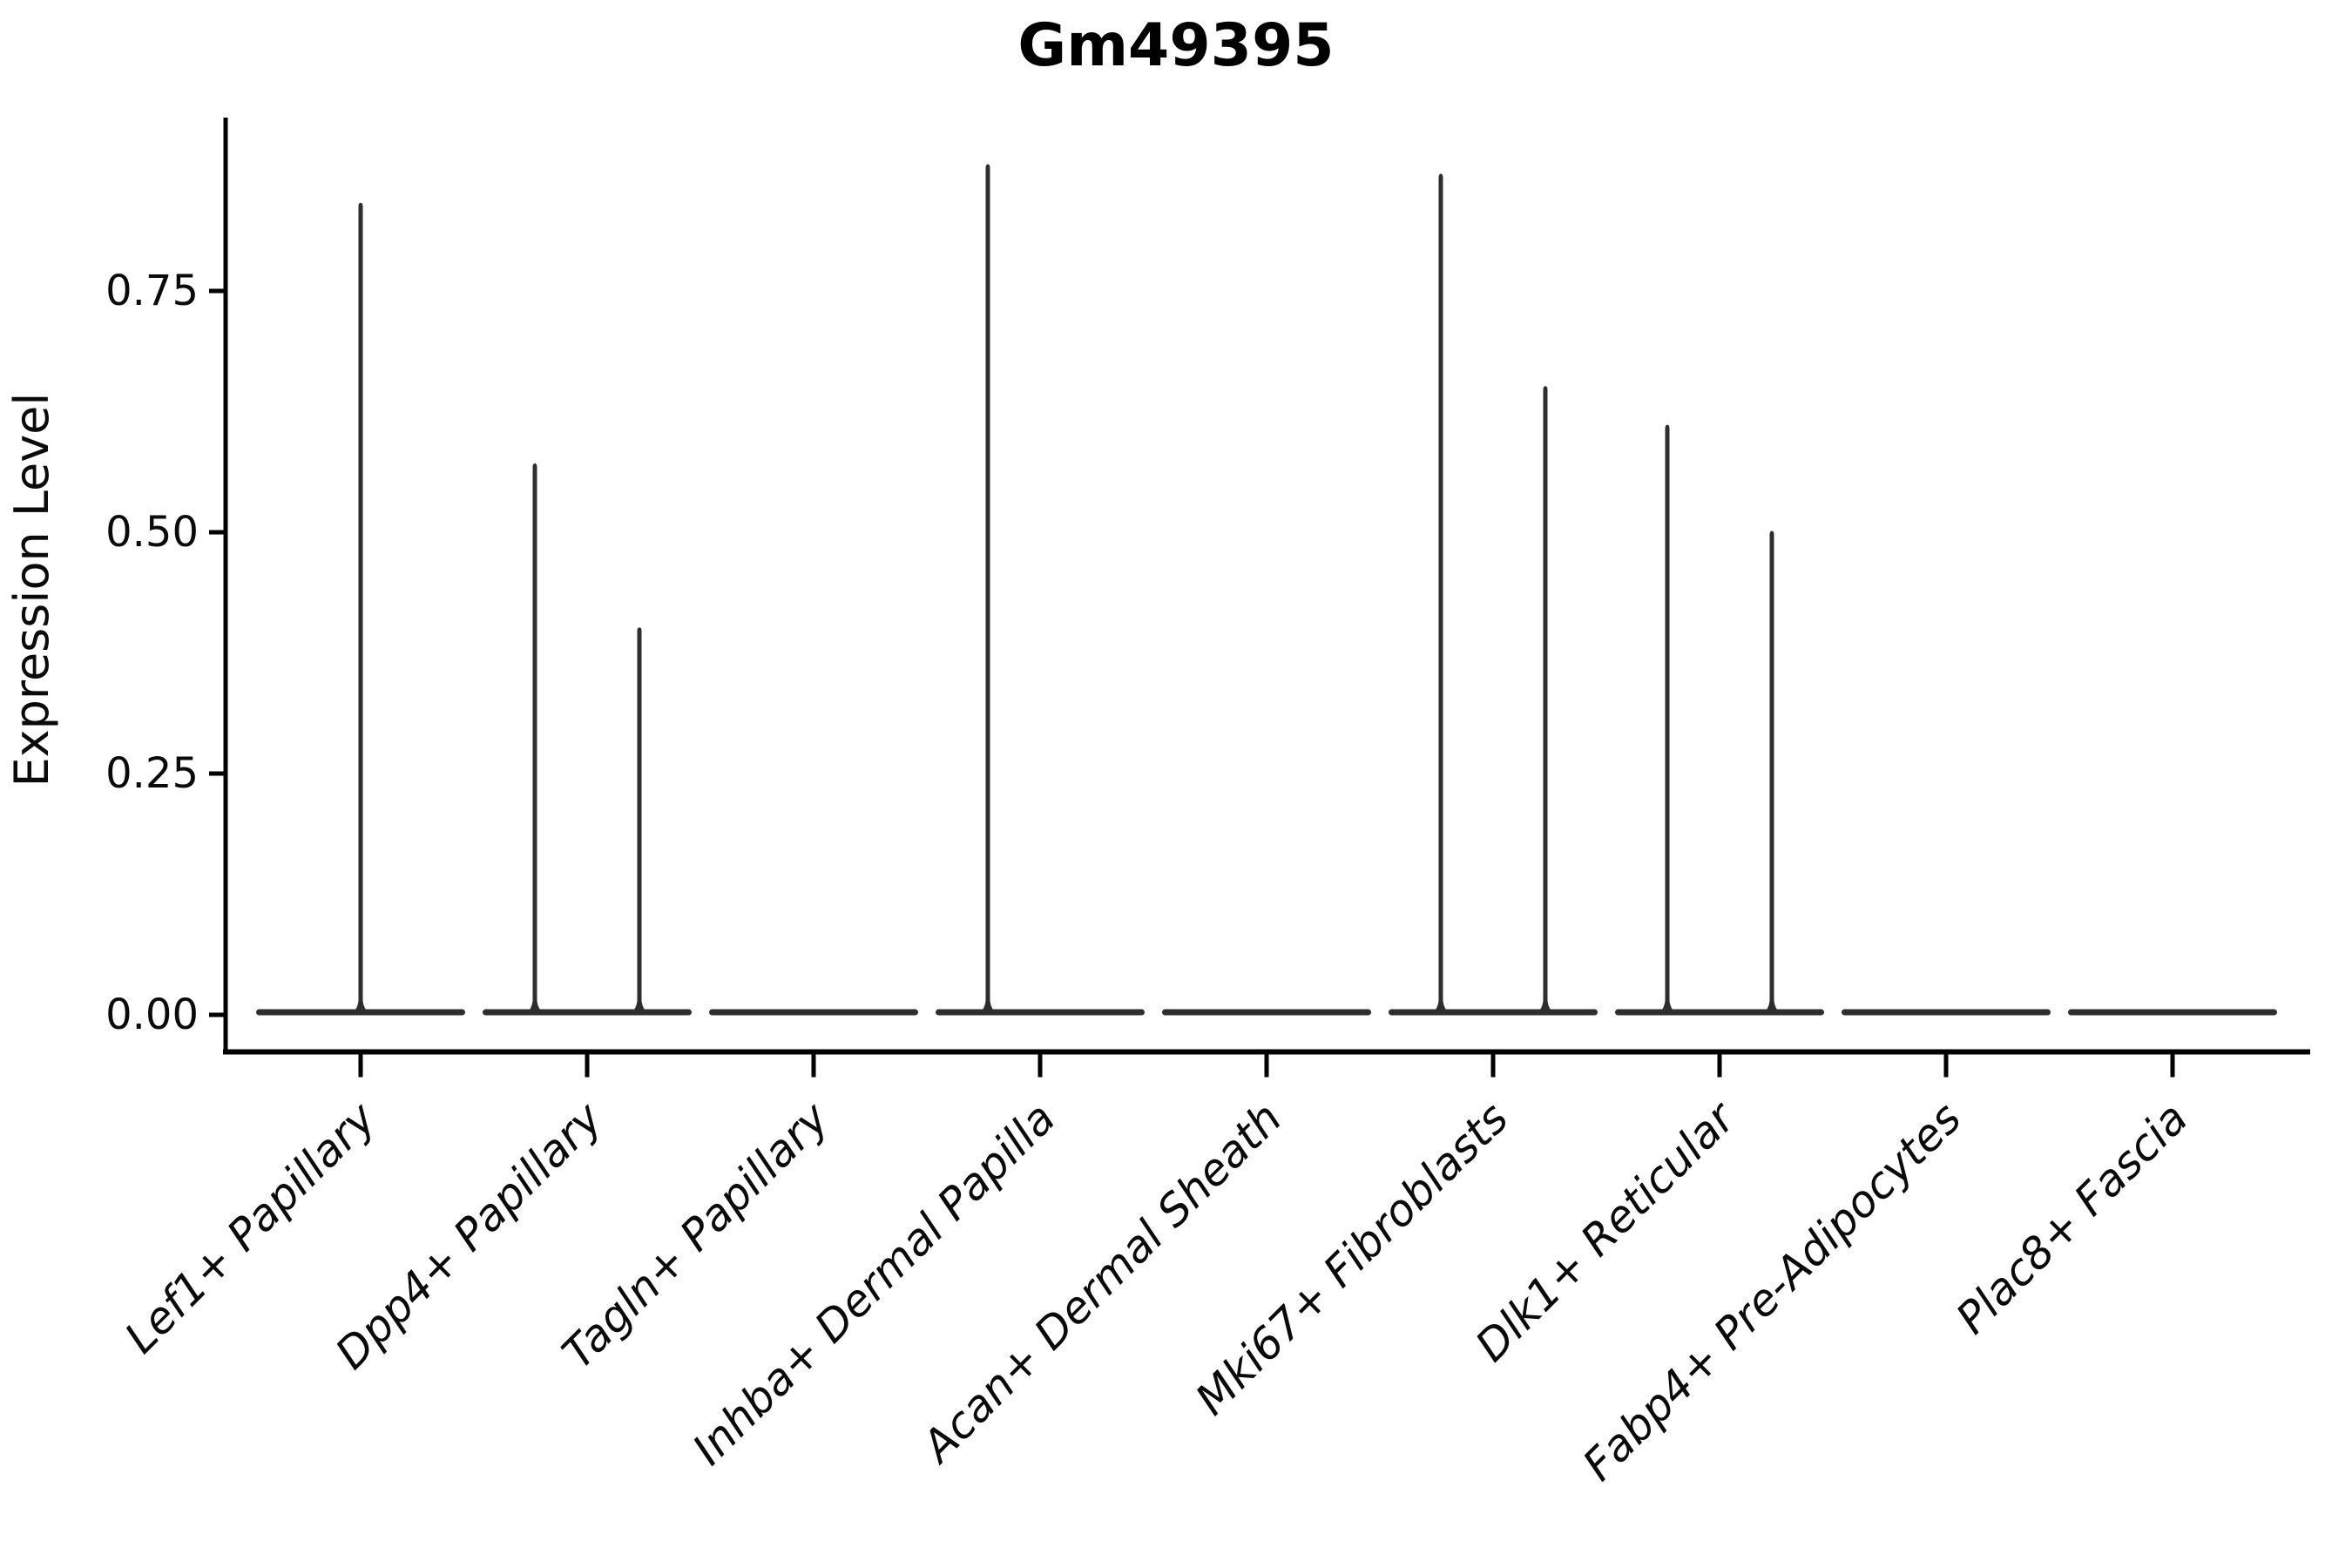 This screenshot has width=2352, height=1568. Describe the element at coordinates (152, 1014) in the screenshot. I see `y-tick-label: 0.00` at that location.